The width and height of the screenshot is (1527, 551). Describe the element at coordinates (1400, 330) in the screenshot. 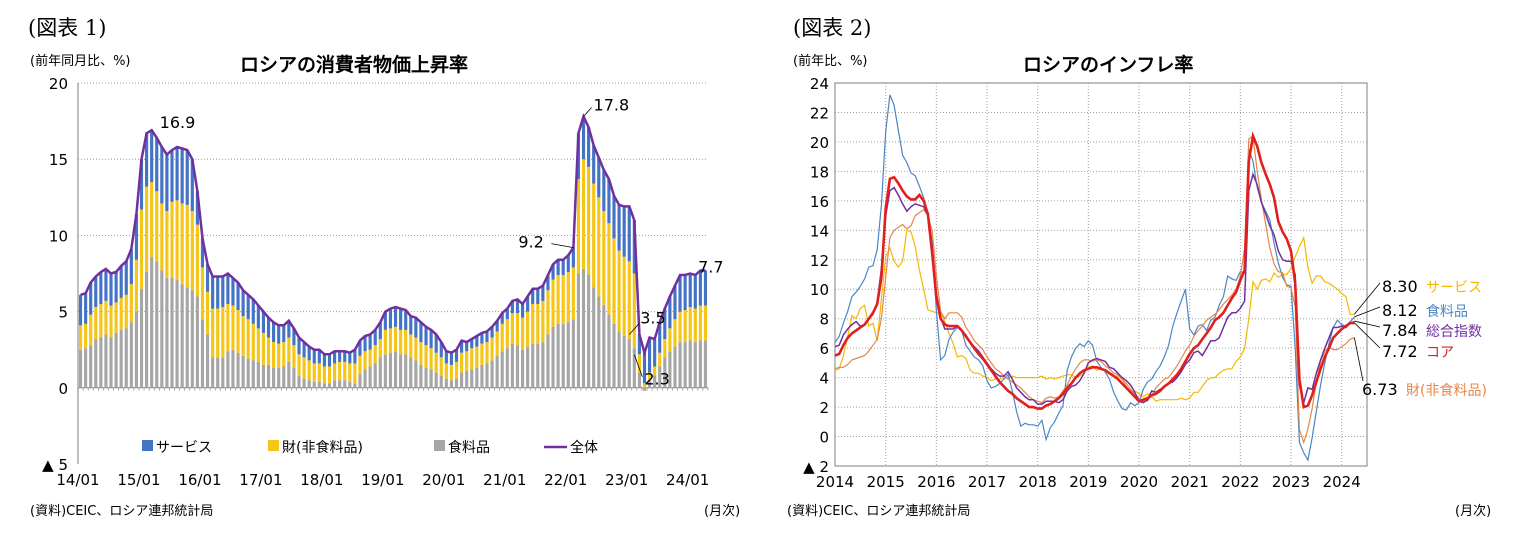

I see `end-label-value: 7.84` at that location.